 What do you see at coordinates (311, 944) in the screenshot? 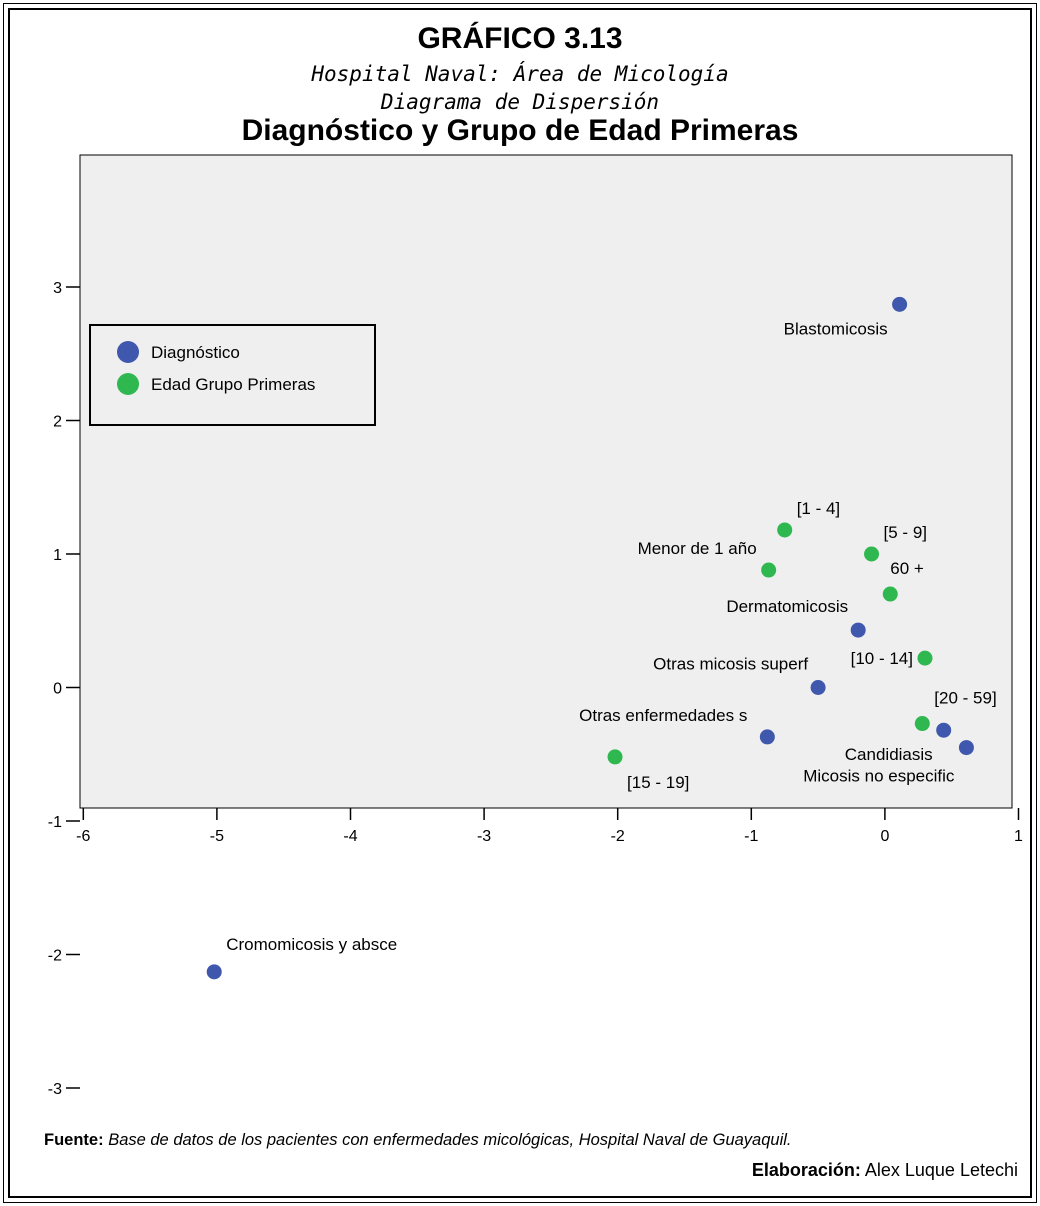
I see `point-label: Cromomicosis y absce` at bounding box center [311, 944].